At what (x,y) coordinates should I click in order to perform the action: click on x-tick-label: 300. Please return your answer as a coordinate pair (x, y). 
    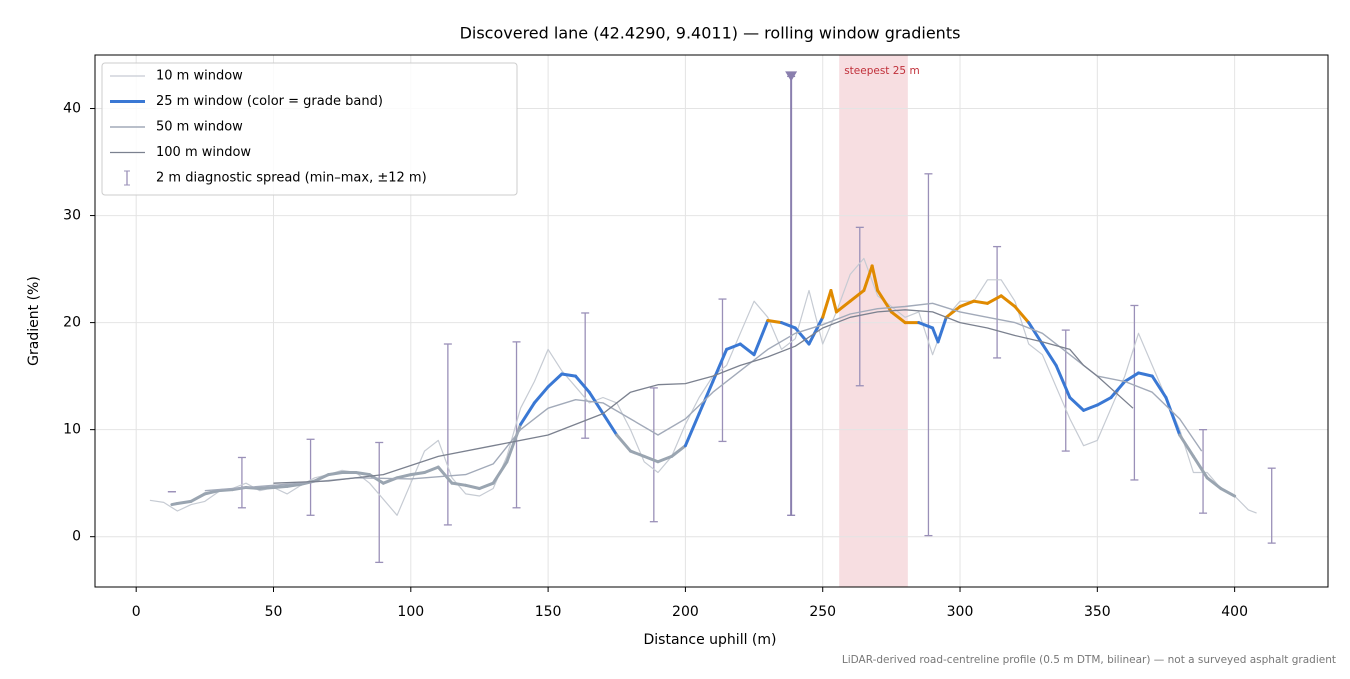
    Looking at the image, I should click on (960, 612).